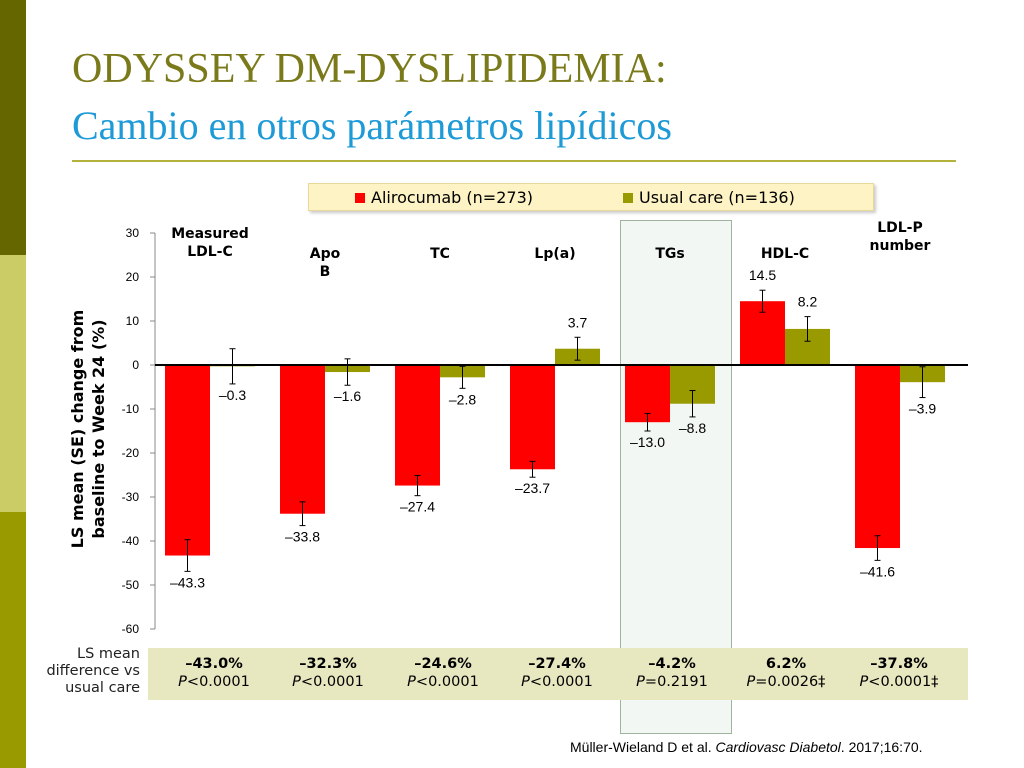 The width and height of the screenshot is (1024, 768). What do you see at coordinates (900, 237) in the screenshot?
I see `category-label: LDL-P number` at bounding box center [900, 237].